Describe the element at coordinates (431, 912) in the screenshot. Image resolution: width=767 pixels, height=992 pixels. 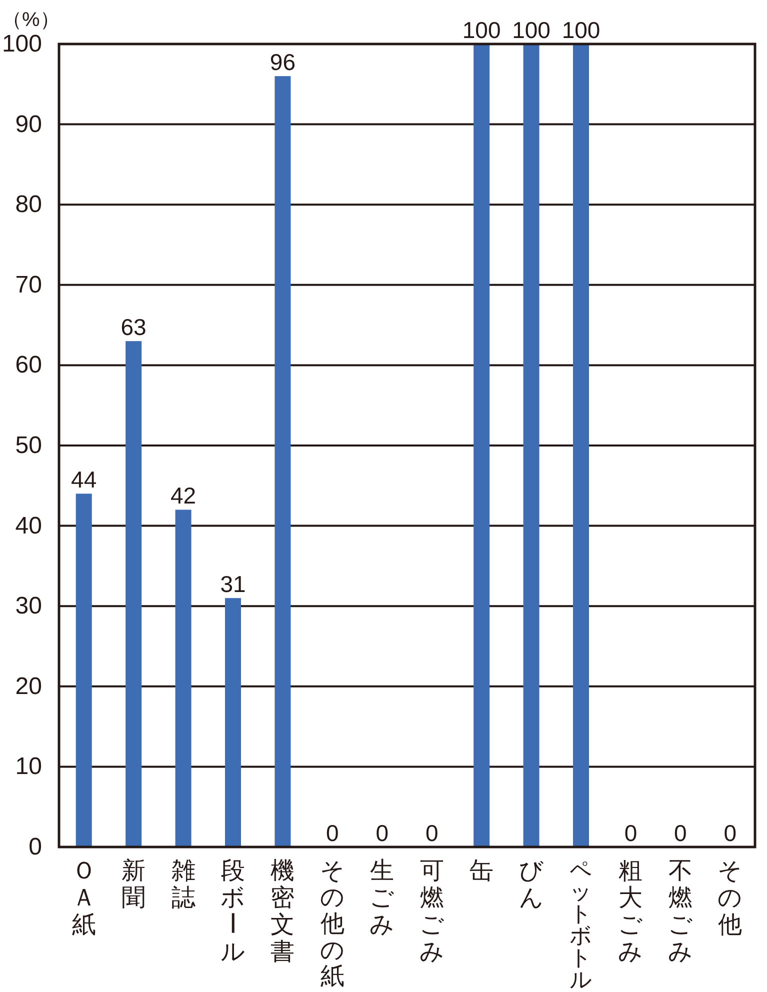
I see `x-tick-label: 可燃ごみ` at that location.